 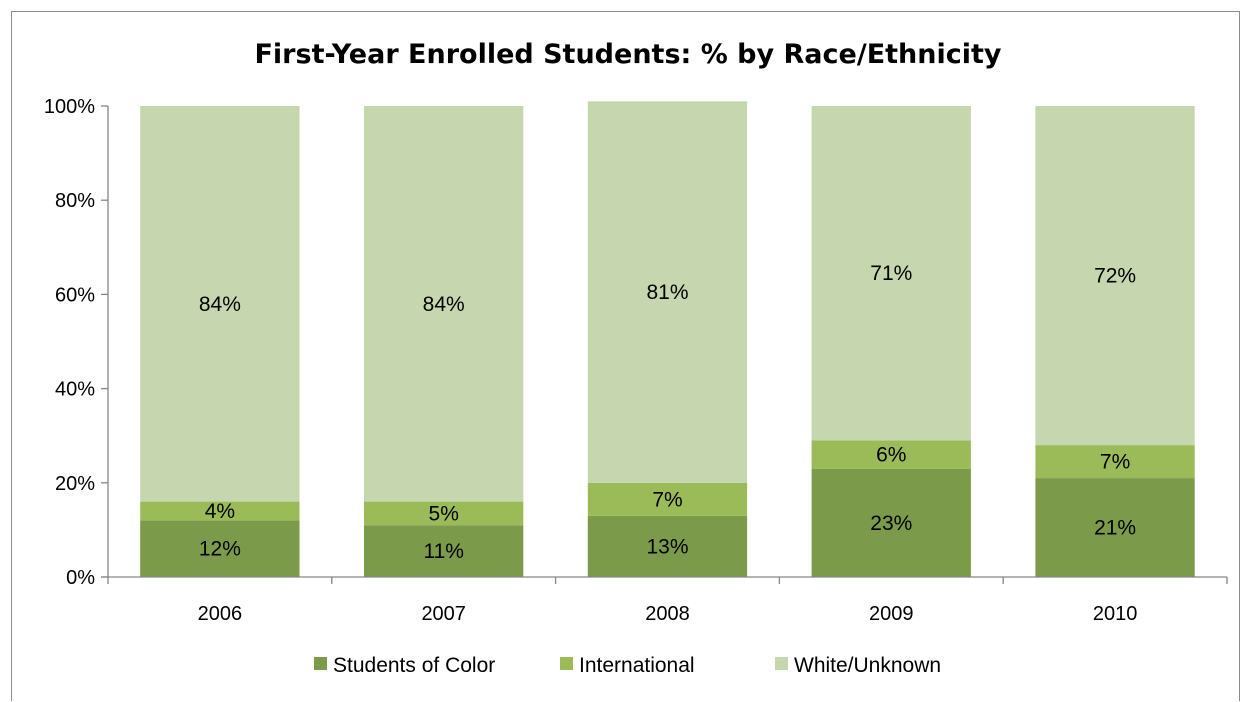 What do you see at coordinates (75, 201) in the screenshot?
I see `y-tick-label: 80%` at bounding box center [75, 201].